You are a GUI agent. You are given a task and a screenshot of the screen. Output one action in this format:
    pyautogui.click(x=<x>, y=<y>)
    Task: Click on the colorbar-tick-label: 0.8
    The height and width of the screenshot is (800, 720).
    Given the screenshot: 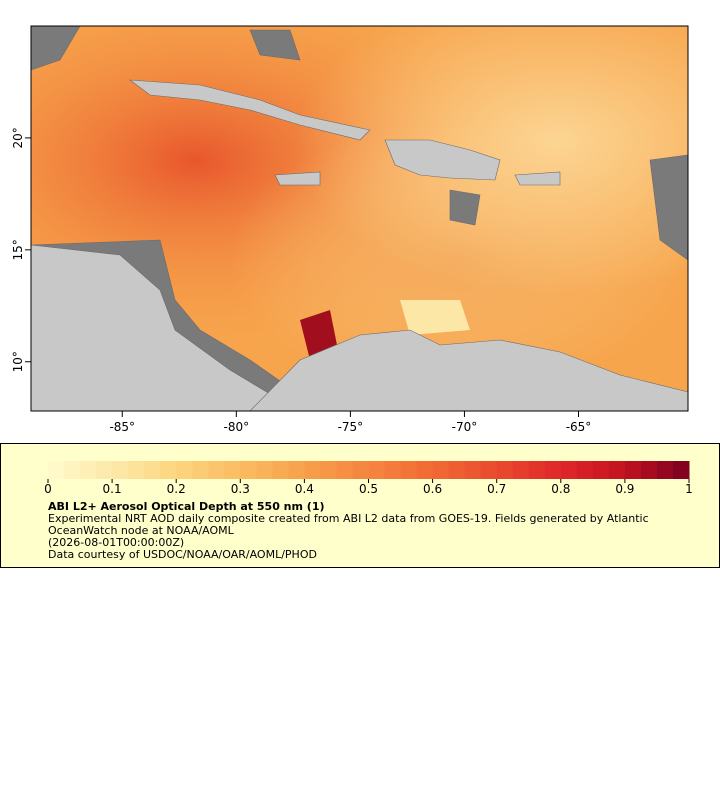 What is the action you would take?
    pyautogui.click(x=560, y=489)
    